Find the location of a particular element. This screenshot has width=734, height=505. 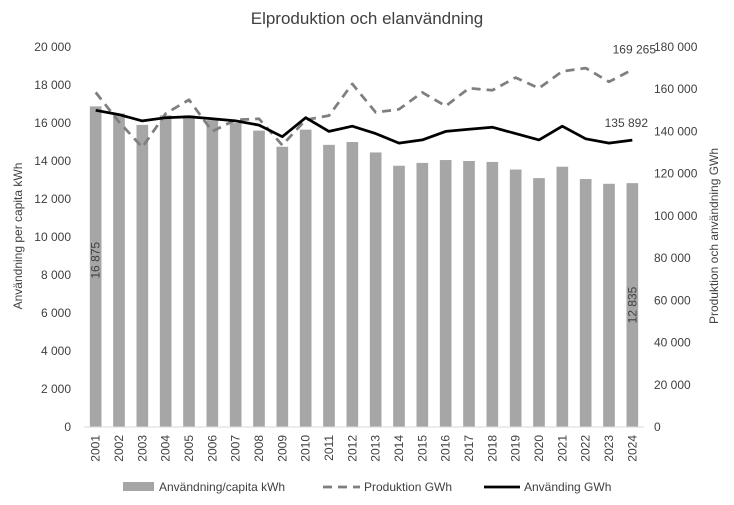

x-tick-label: 2024 is located at coordinates (632, 448).